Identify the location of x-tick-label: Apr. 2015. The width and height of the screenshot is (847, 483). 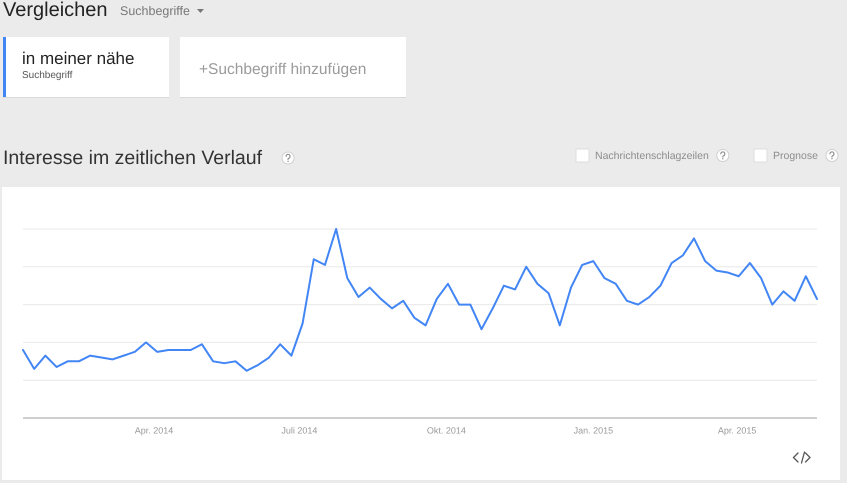
(737, 430).